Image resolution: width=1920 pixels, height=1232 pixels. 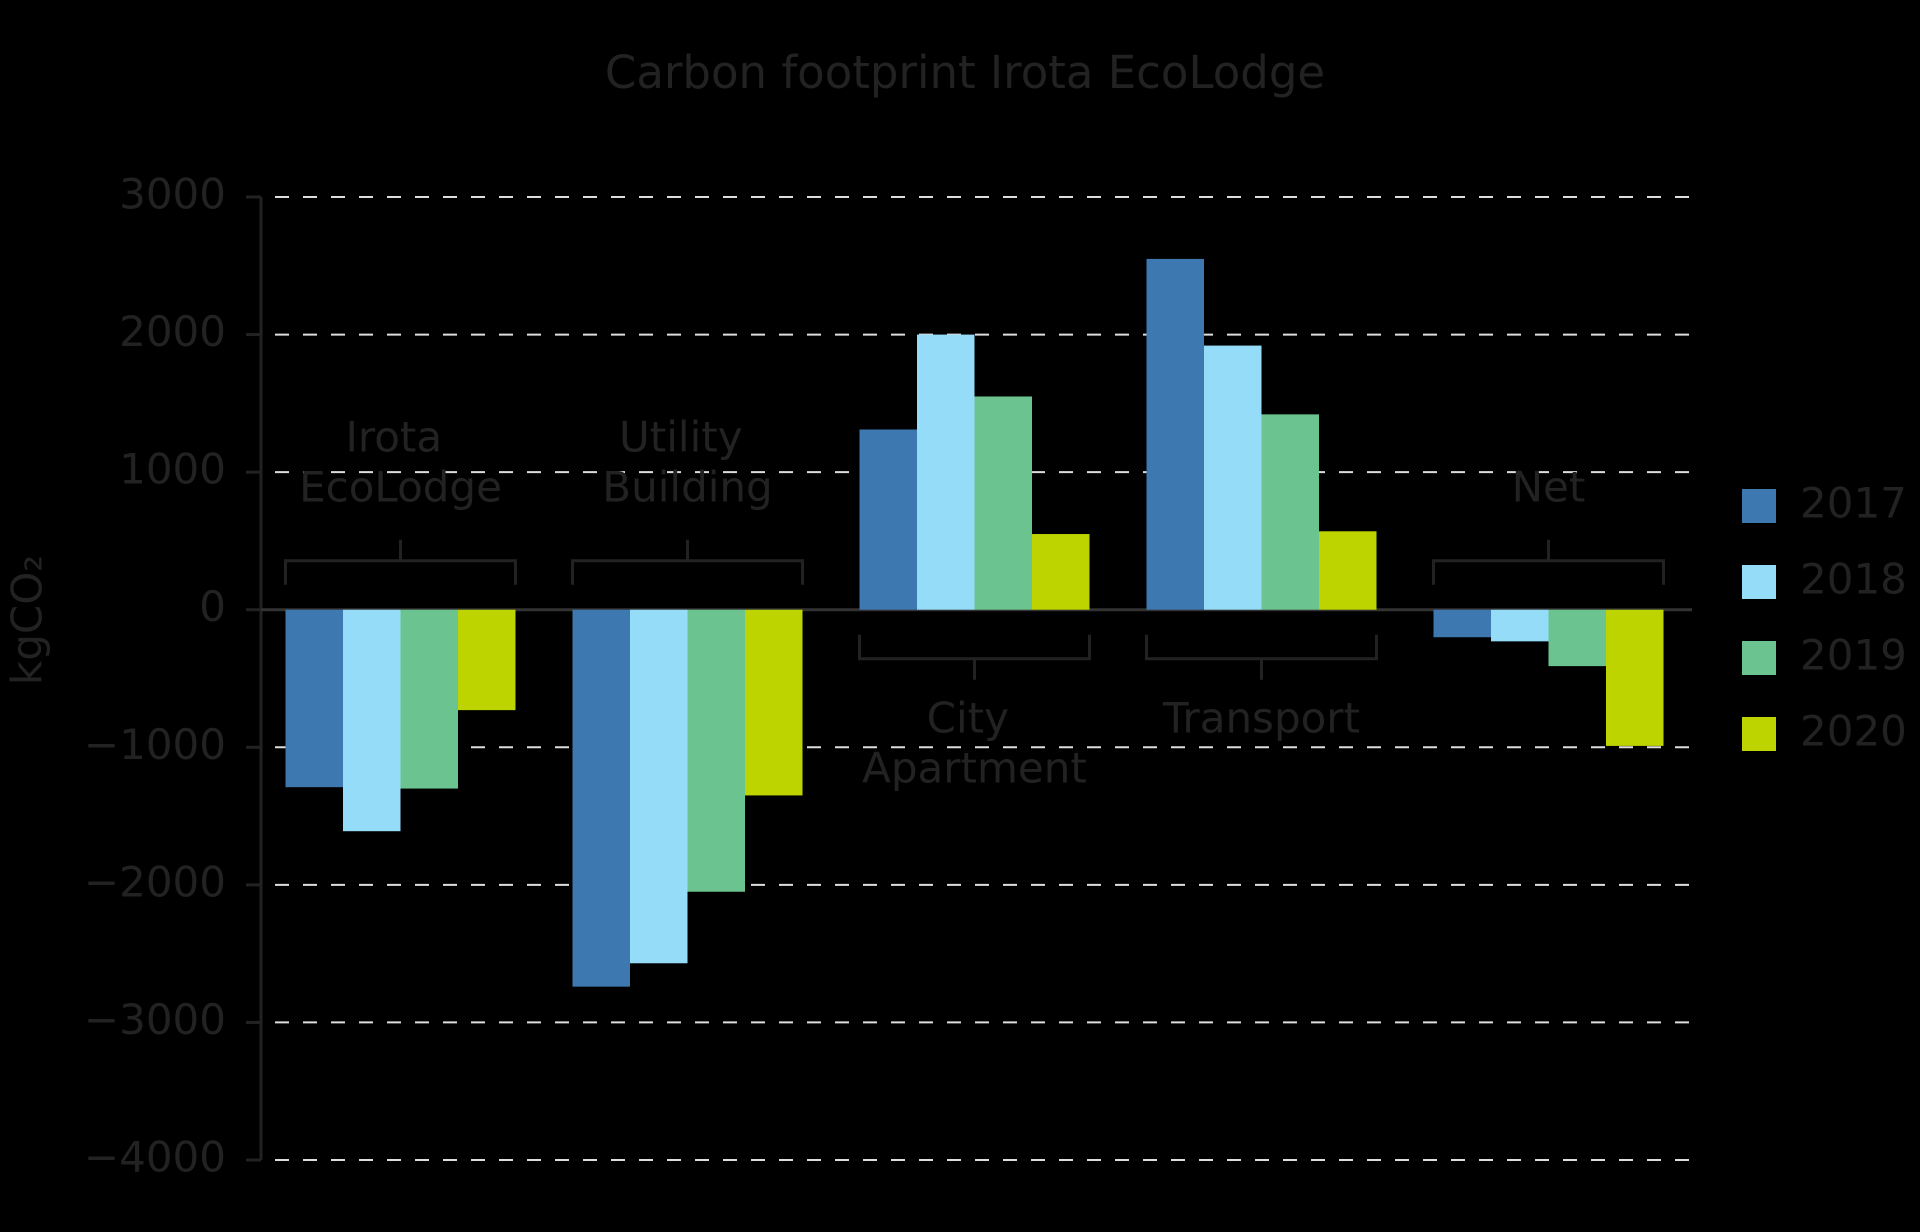 I want to click on category-label-line: Building, so click(x=687, y=486).